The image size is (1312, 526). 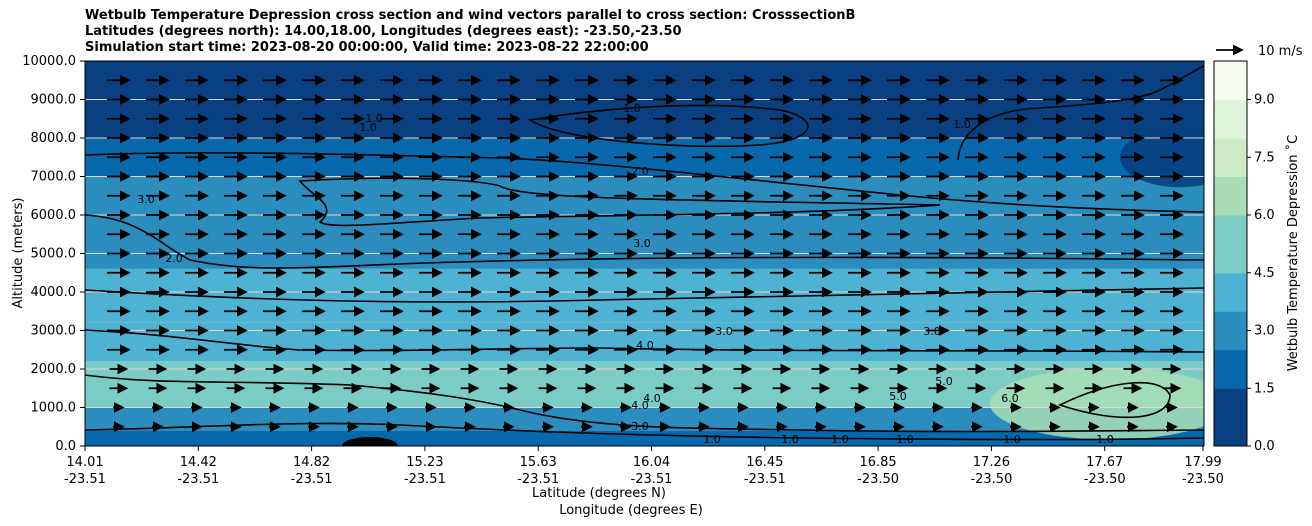 What do you see at coordinates (54, 408) in the screenshot?
I see `y-tick-label: 1000.0` at bounding box center [54, 408].